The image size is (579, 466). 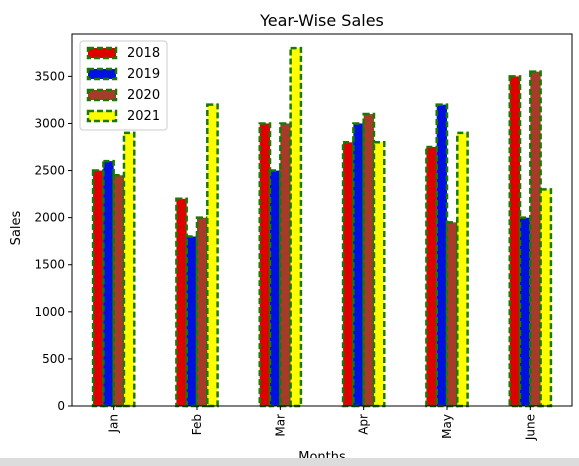 What do you see at coordinates (462, 269) in the screenshot?
I see `bar-2021-may` at bounding box center [462, 269].